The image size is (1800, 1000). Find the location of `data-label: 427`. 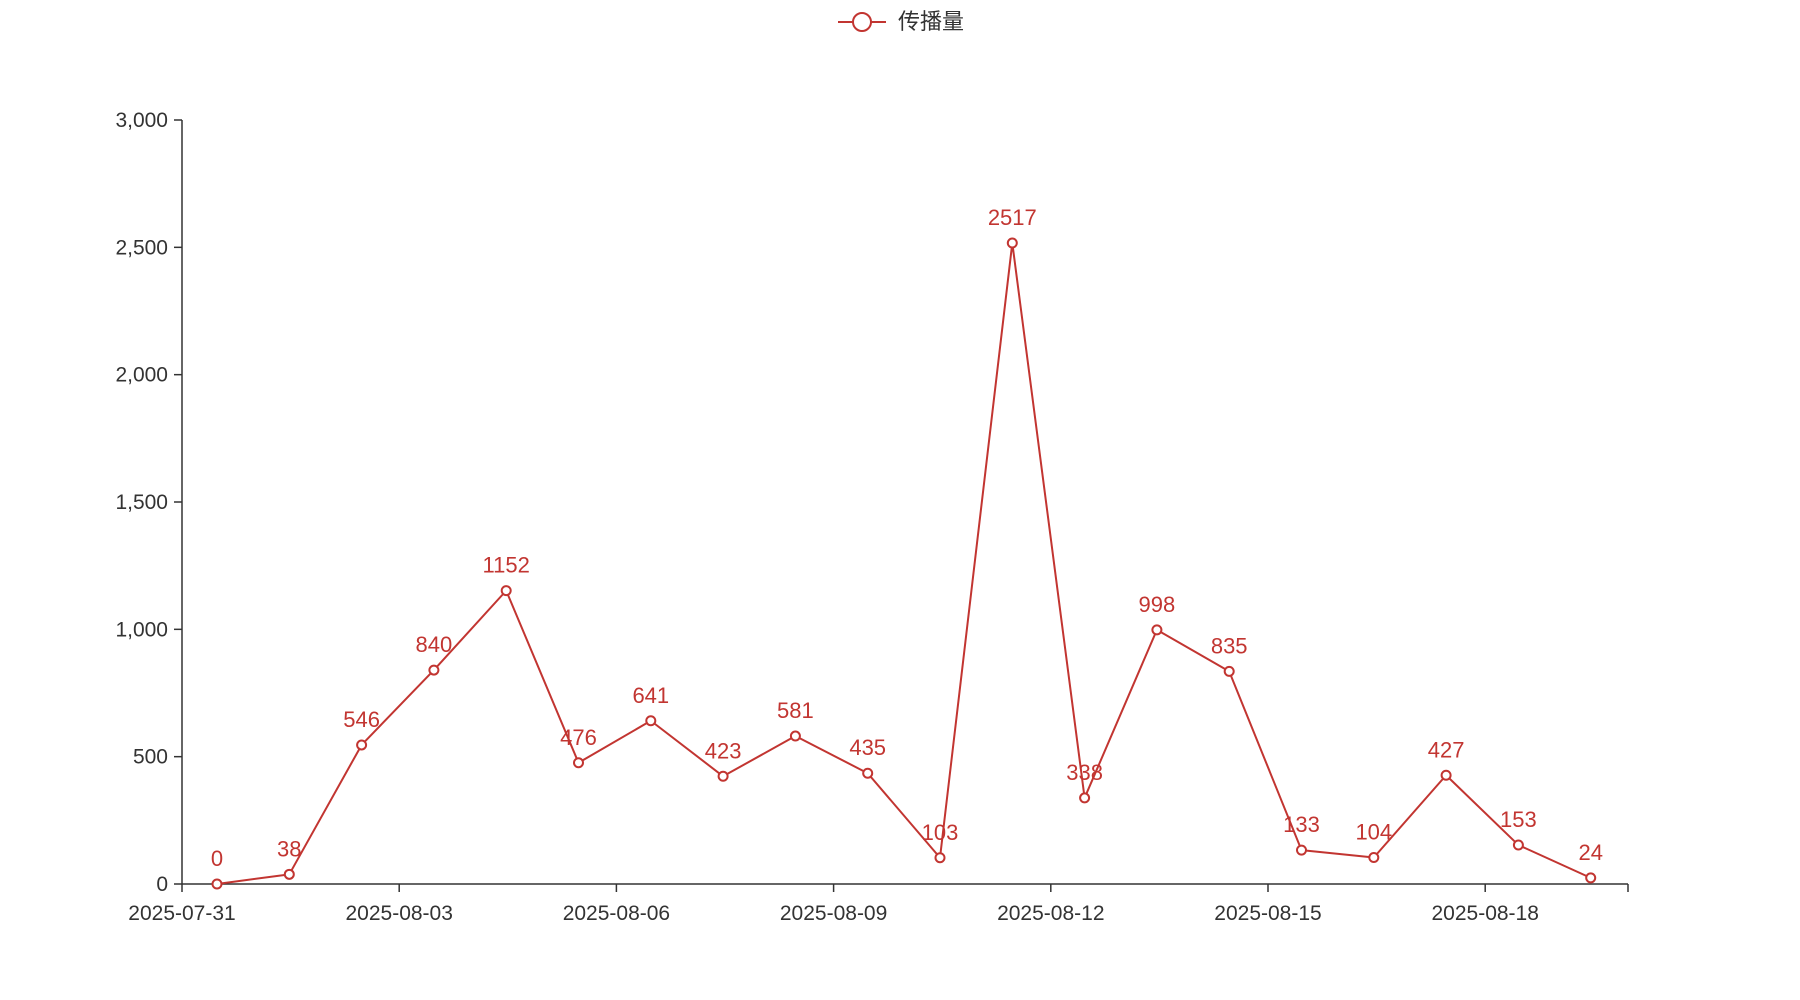

data-label: 427 is located at coordinates (1446, 749).